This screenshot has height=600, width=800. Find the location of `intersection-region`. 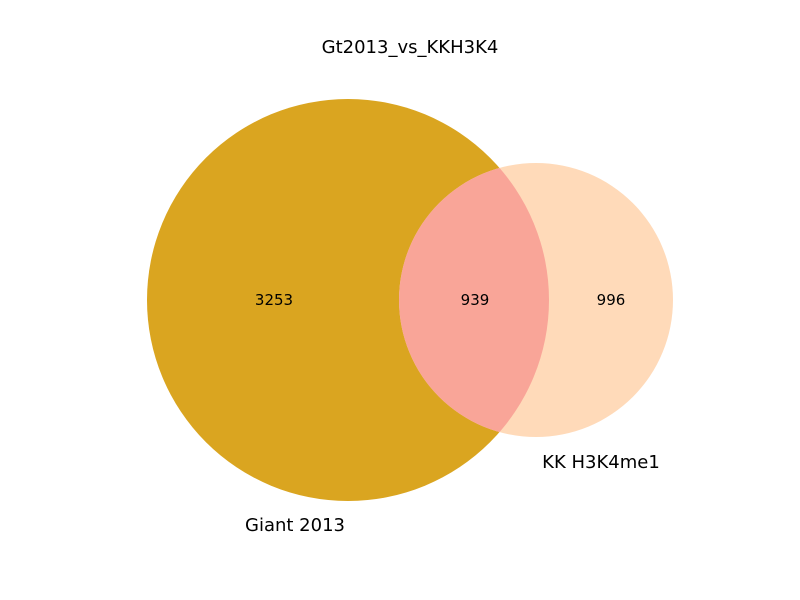

intersection-region is located at coordinates (474, 300).